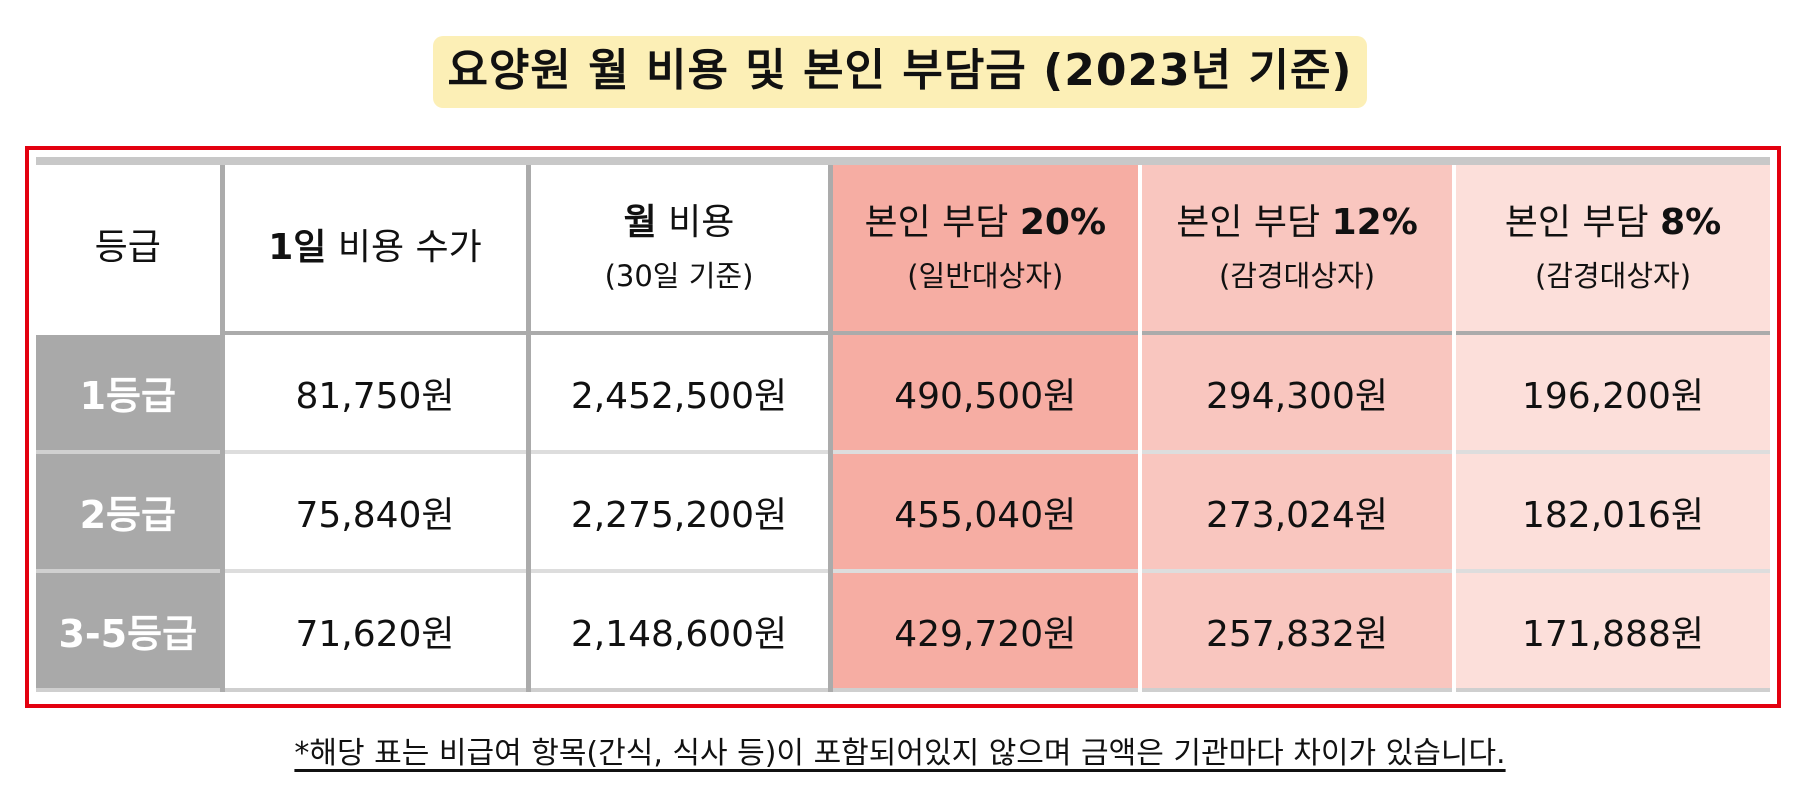 The width and height of the screenshot is (1800, 806). I want to click on header-grade: 등급, so click(130, 247).